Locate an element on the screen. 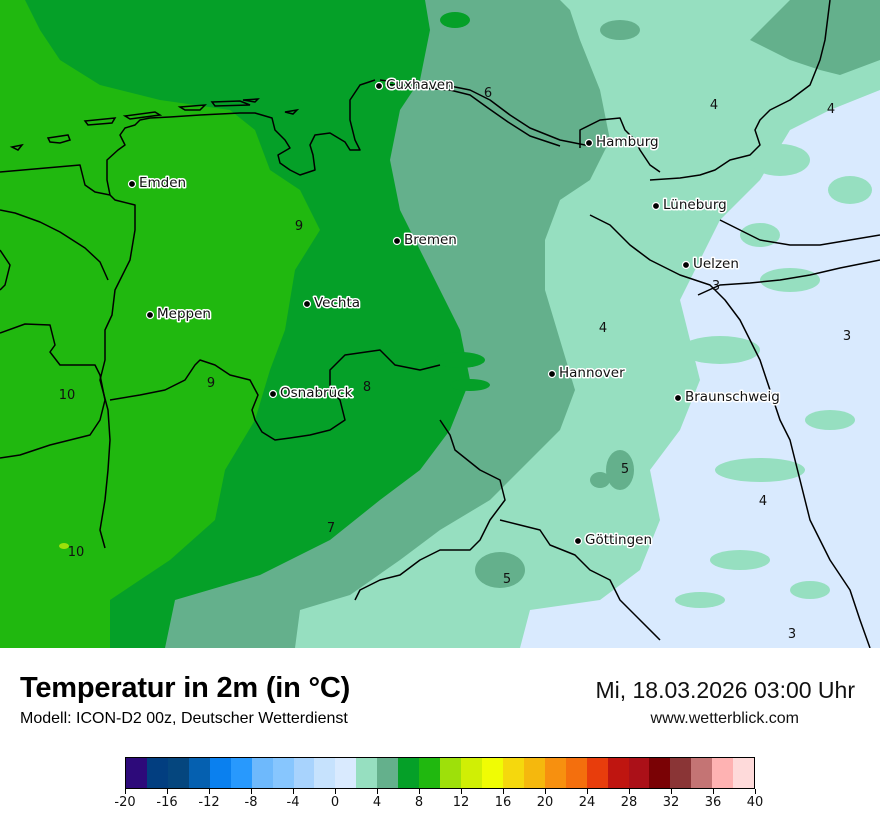 The image size is (880, 830). chart-title: Temperatur in 2m (in °C) is located at coordinates (185, 688).